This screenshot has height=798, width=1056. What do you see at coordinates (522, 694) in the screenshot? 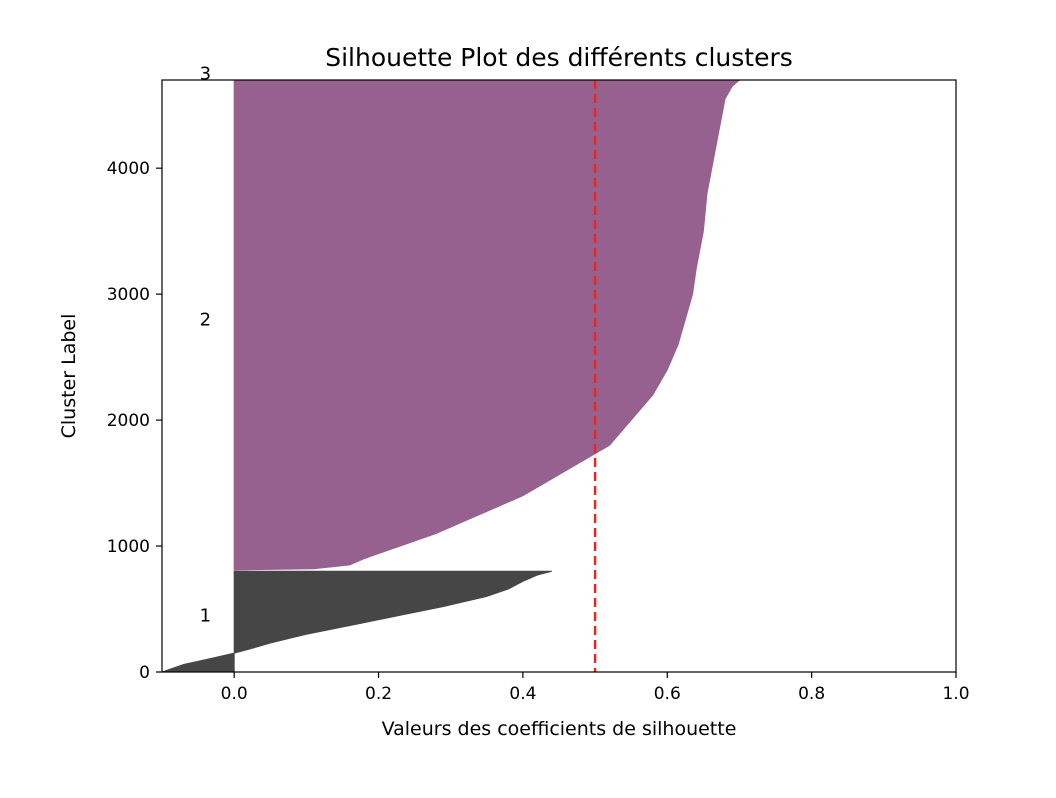
I see `x-tick-label: 0.4` at bounding box center [522, 694].